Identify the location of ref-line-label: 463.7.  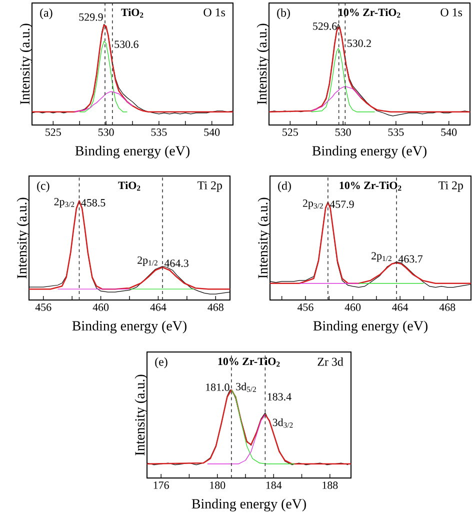
(410, 259).